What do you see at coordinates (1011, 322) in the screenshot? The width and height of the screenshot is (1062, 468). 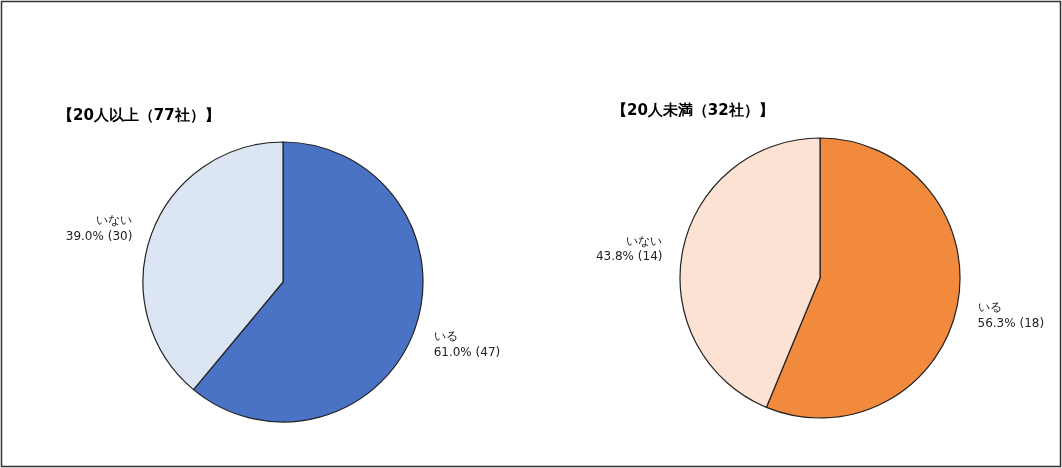 I see `data-label: 56.3% (18)` at bounding box center [1011, 322].